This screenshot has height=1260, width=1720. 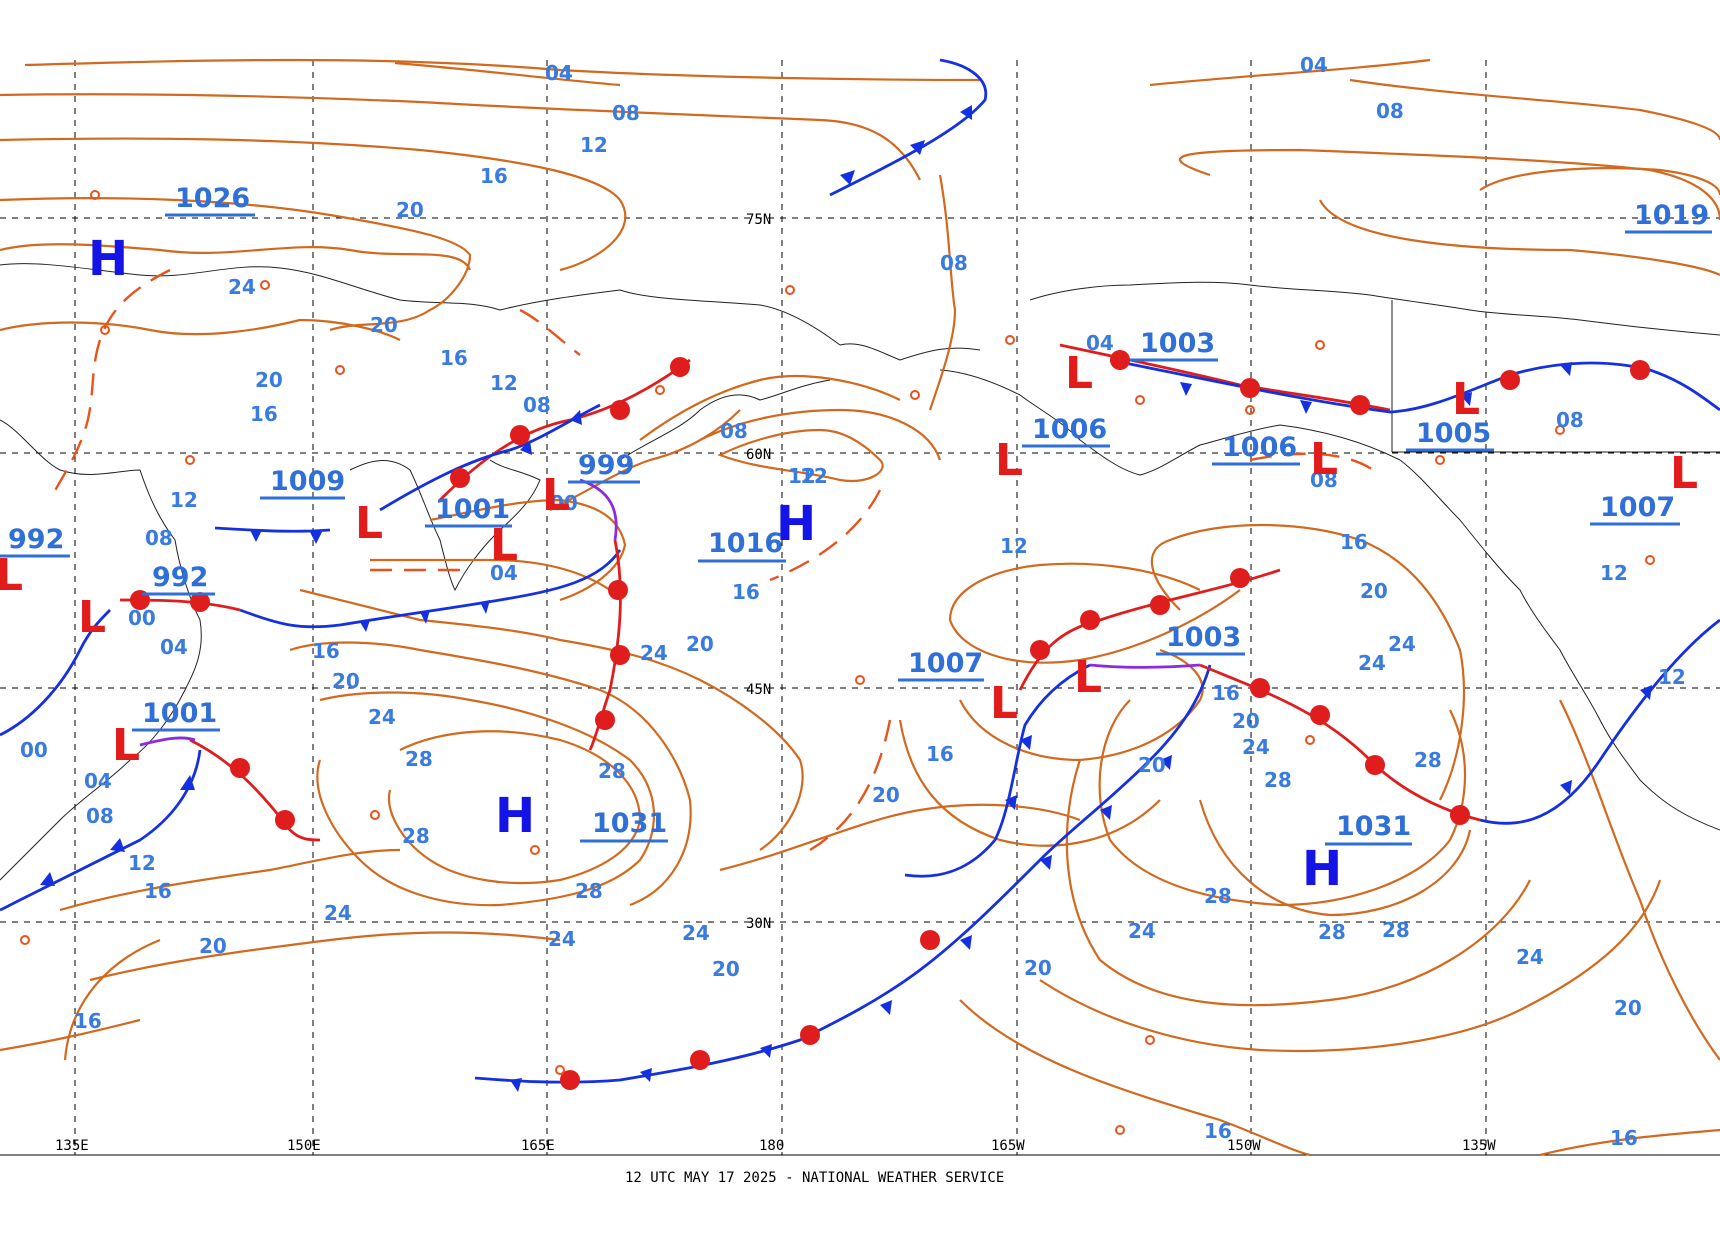 What do you see at coordinates (1244, 1146) in the screenshot?
I see `lon-label: 150W` at bounding box center [1244, 1146].